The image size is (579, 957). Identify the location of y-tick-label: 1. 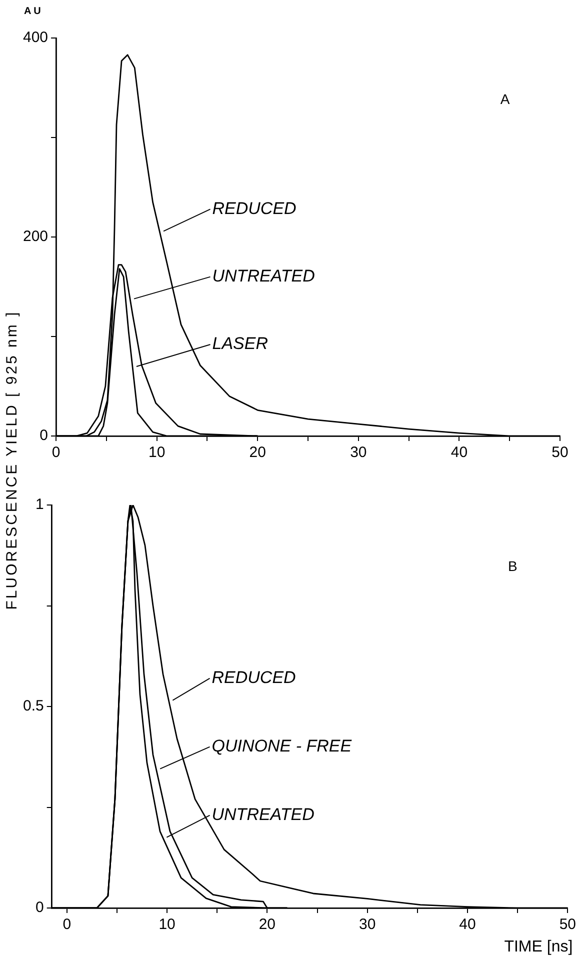
(40, 505).